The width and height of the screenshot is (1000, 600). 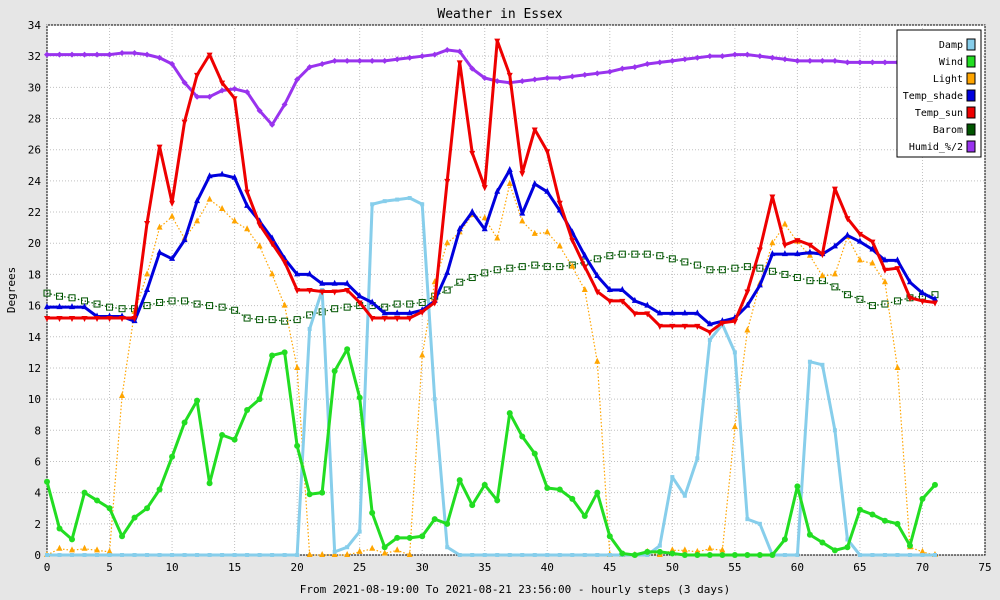 What do you see at coordinates (11, 290) in the screenshot?
I see `y-axis-label: Degrees` at bounding box center [11, 290].